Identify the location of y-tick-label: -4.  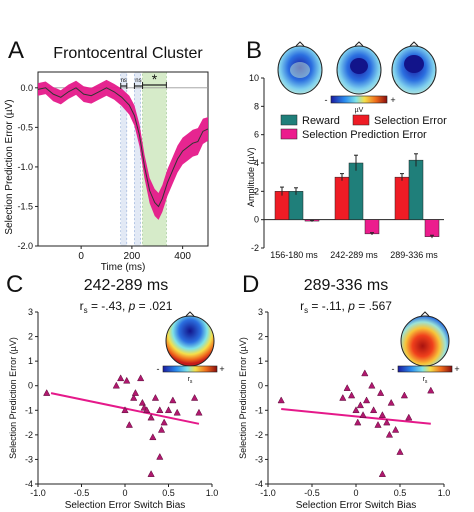
(259, 484).